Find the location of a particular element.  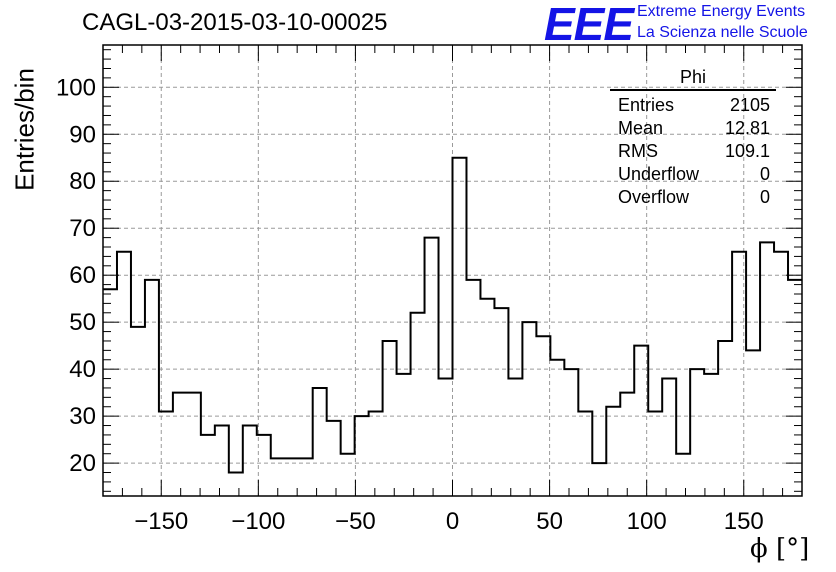

y-tick-label: 70 is located at coordinates (82, 228).